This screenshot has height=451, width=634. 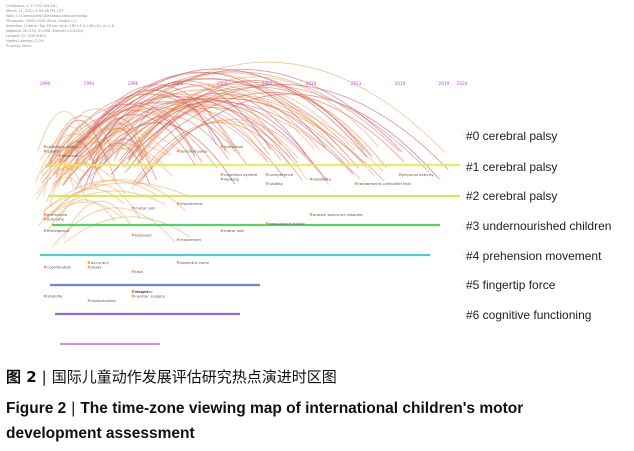 I want to click on caption-en-prefix: Figure 2, so click(x=36, y=408).